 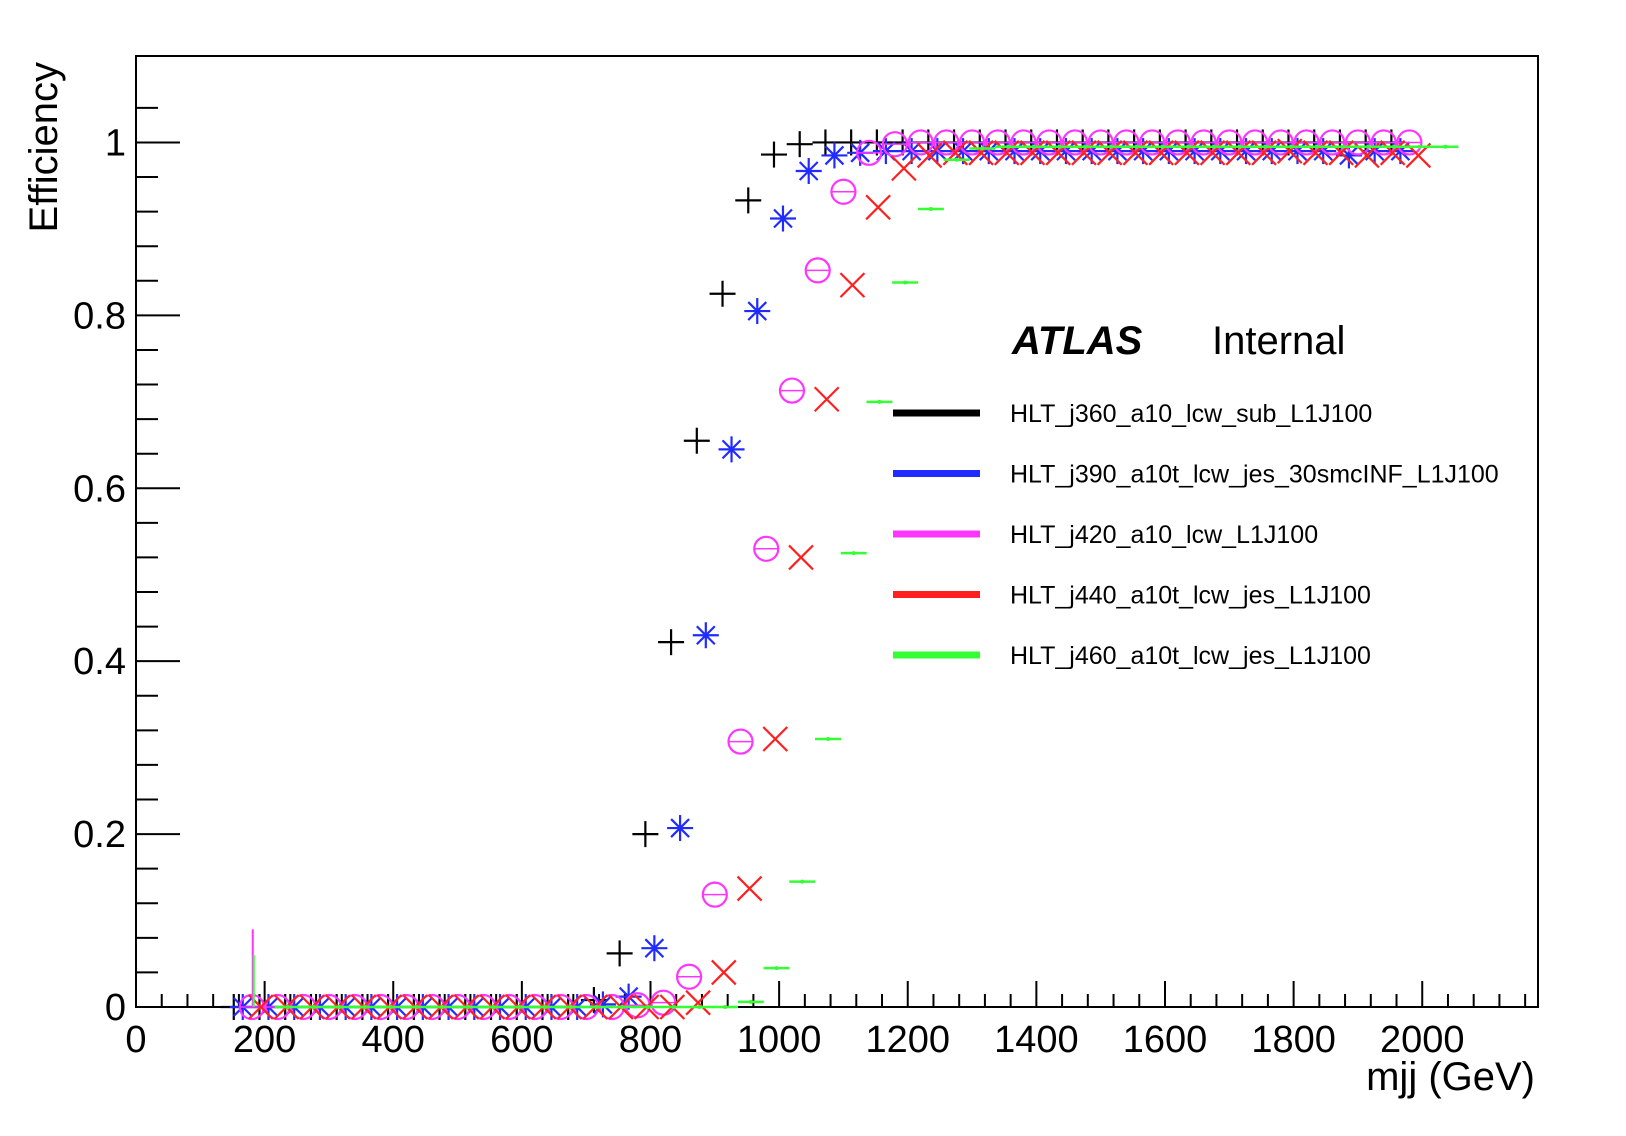 I want to click on x-tick-label: 400, so click(x=393, y=1040).